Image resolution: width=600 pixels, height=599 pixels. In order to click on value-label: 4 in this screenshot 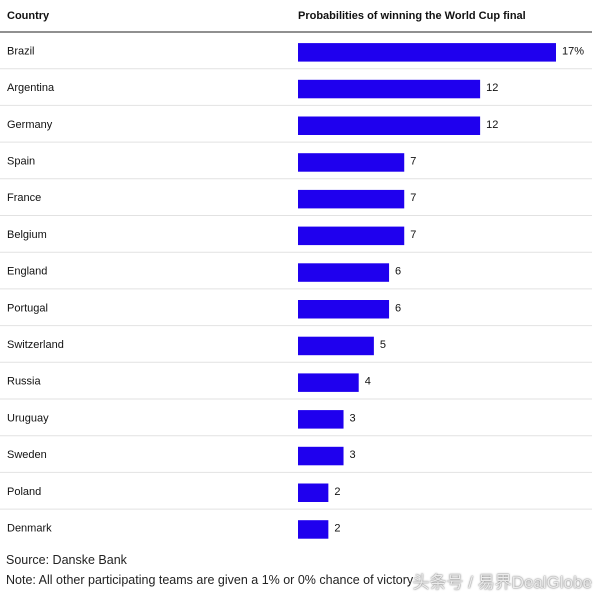, I will do `click(368, 382)`.